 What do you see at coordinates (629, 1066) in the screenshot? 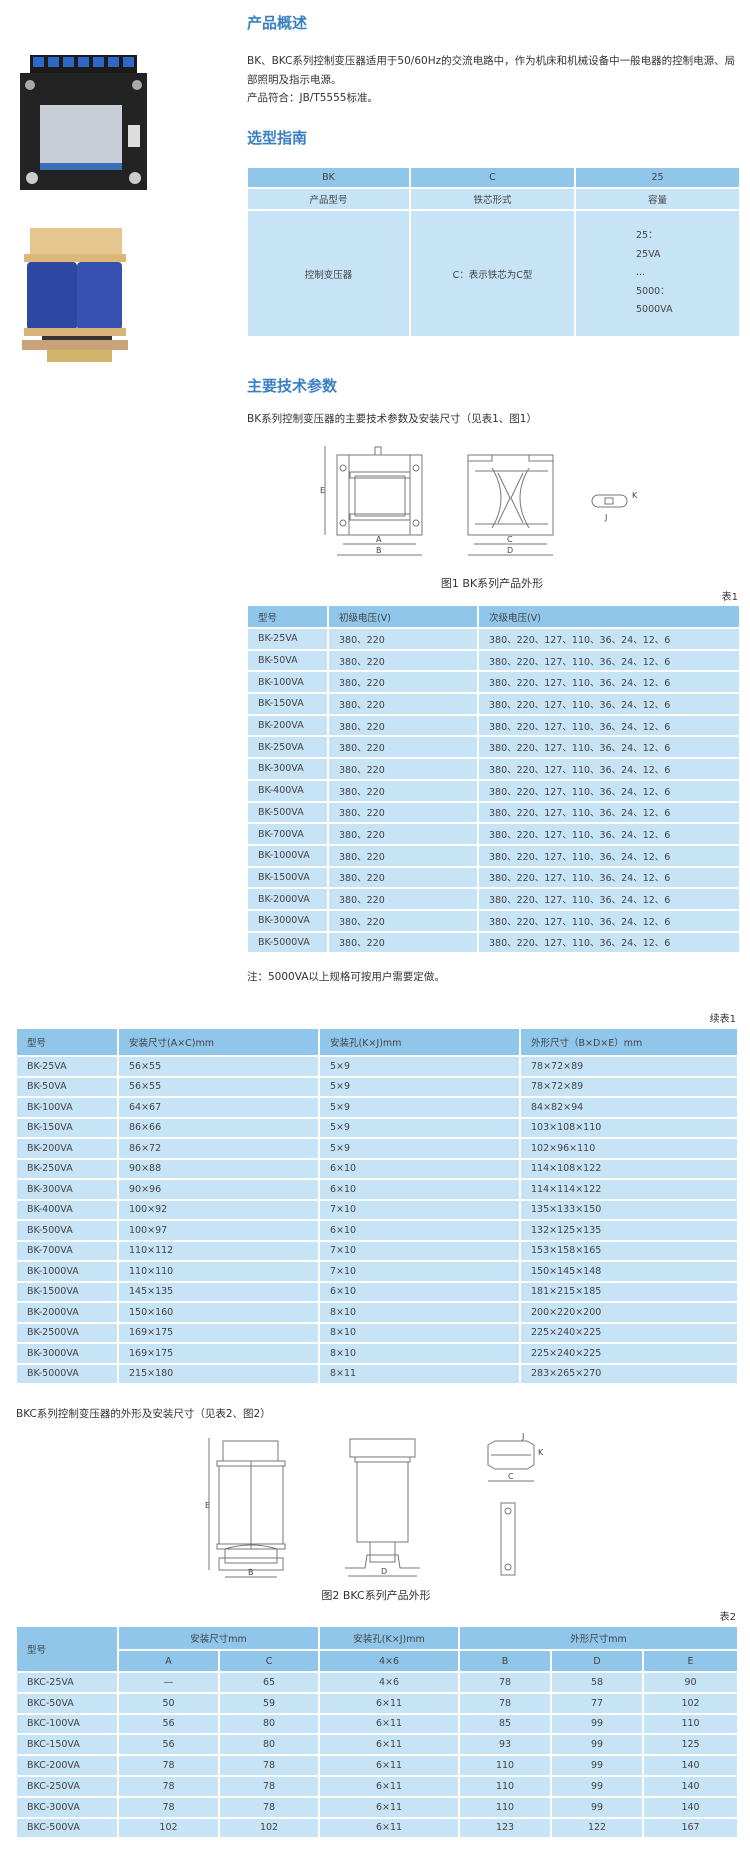
I see `table-cell: 78×72×89` at bounding box center [629, 1066].